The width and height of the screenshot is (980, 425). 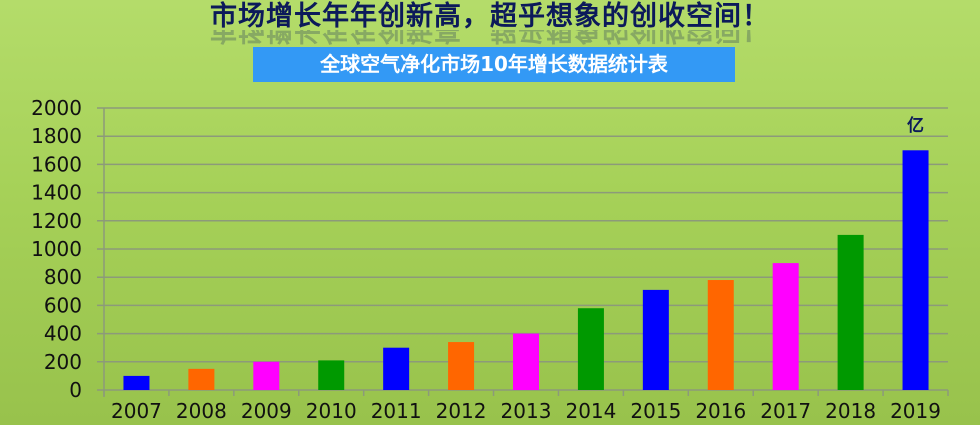 I want to click on bar-2007, so click(x=136, y=382).